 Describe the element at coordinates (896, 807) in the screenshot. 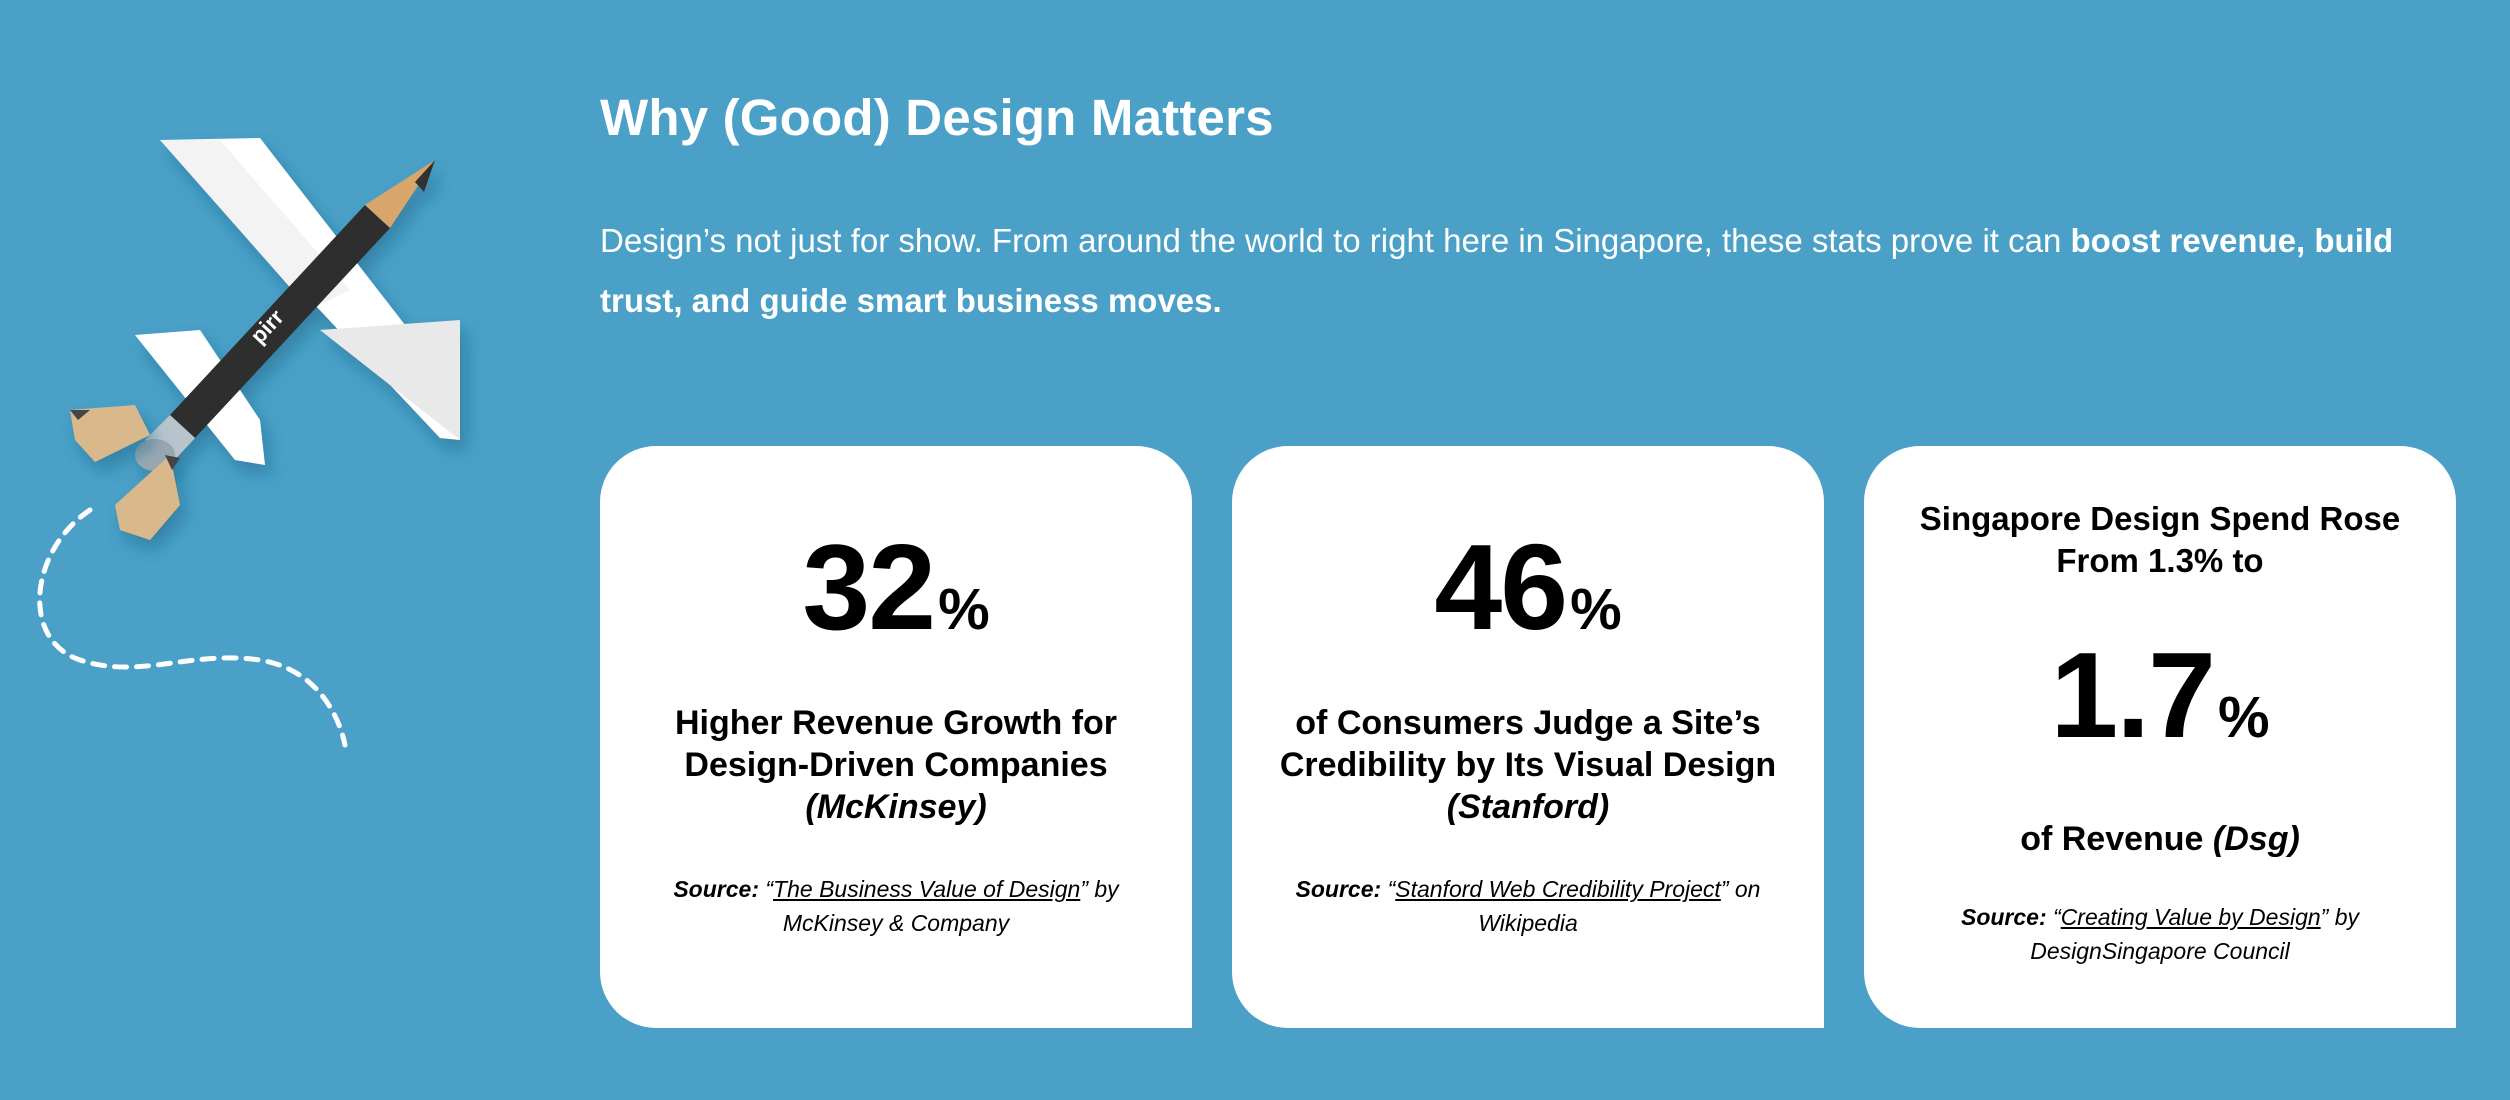

I see `stat-citation: (McKinsey)` at that location.